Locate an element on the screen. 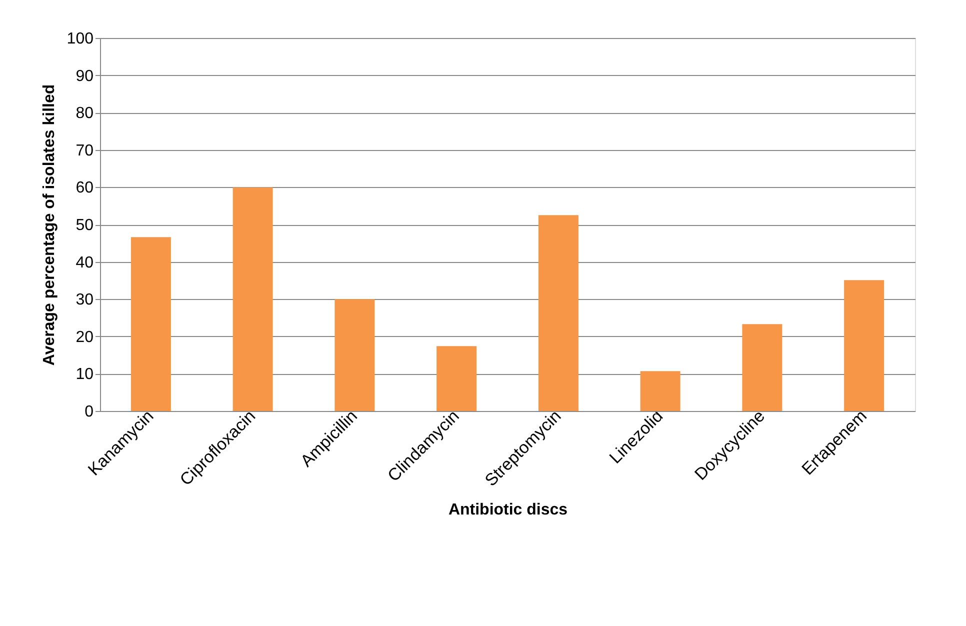 The height and width of the screenshot is (626, 966). y-tick-label: 80 is located at coordinates (85, 113).